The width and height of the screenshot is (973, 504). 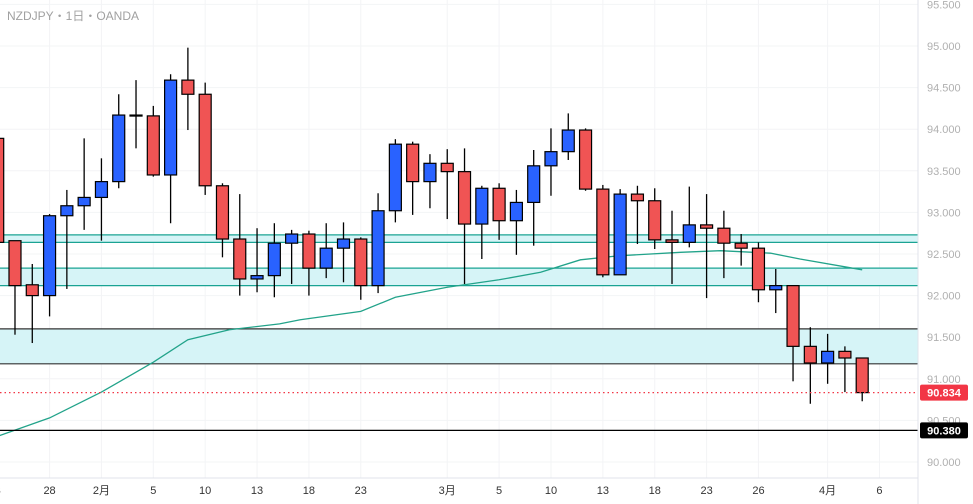 I want to click on date-label: 6, so click(x=879, y=491).